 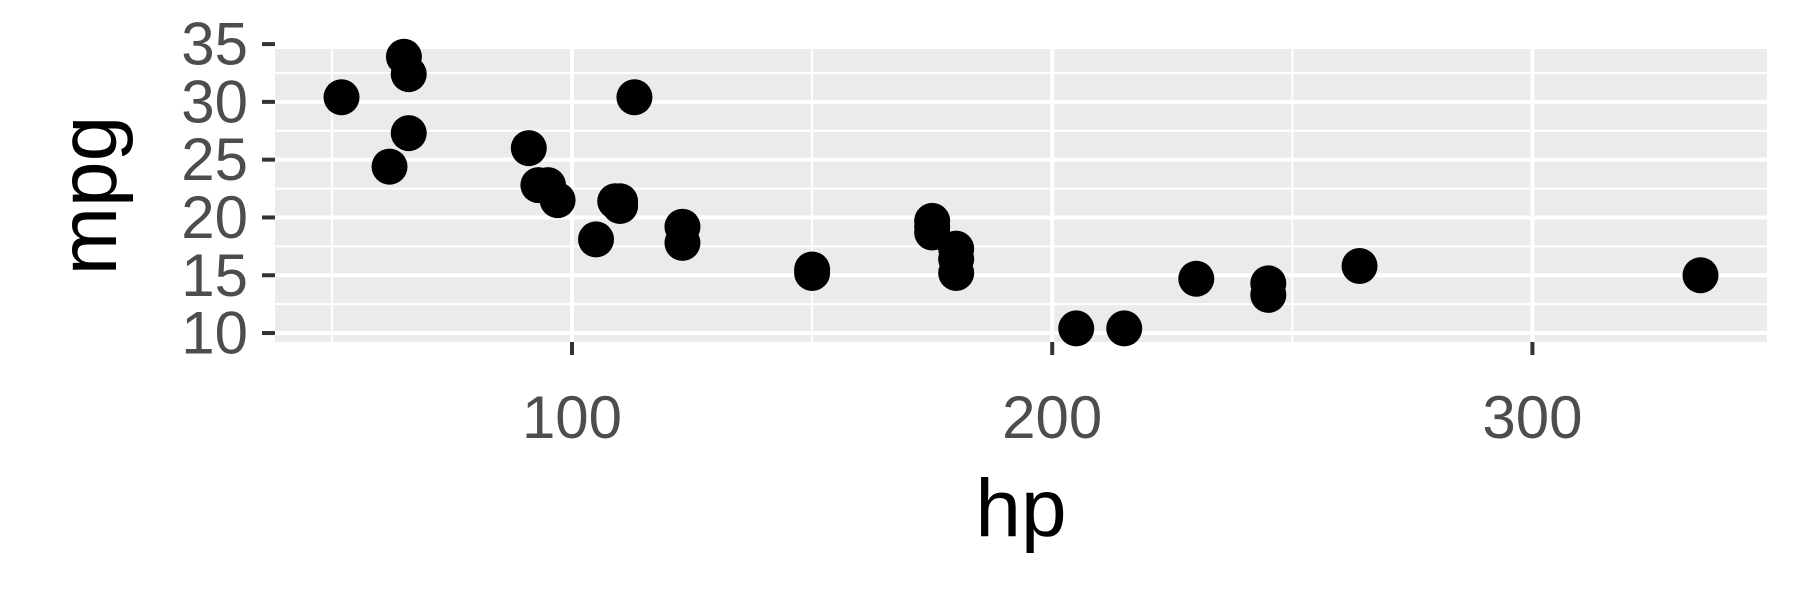 I want to click on x-tick-label: 100, so click(x=572, y=417).